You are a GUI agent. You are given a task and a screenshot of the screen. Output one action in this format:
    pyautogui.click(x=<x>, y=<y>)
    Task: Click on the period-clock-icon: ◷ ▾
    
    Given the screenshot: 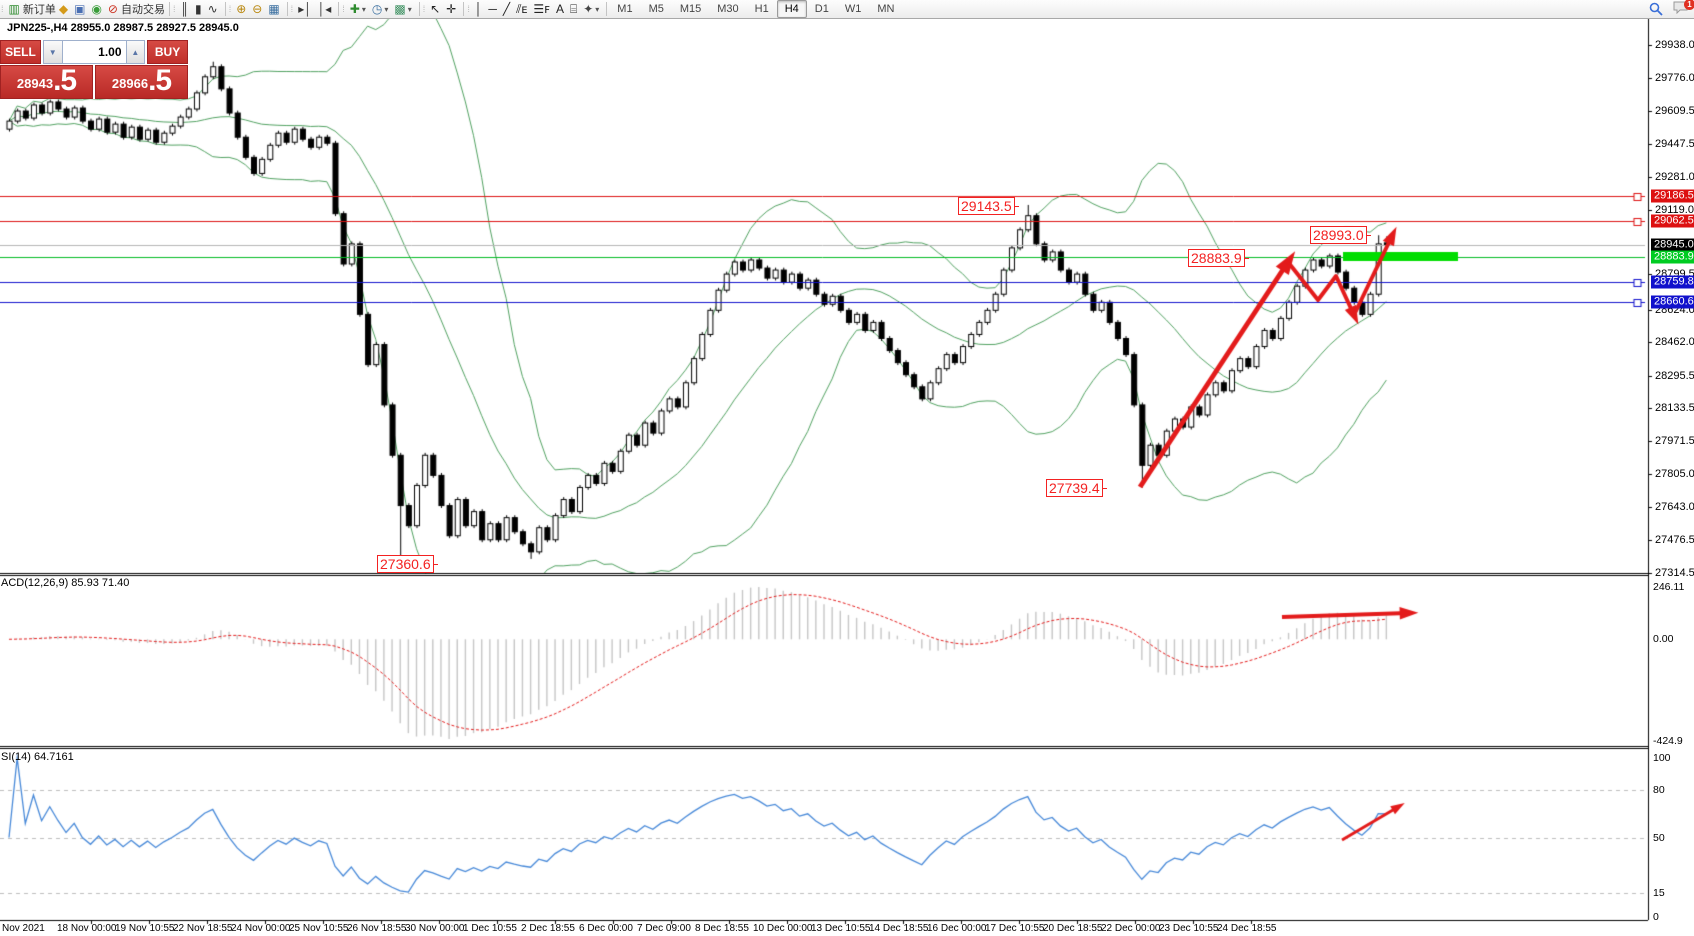 What is the action you would take?
    pyautogui.click(x=380, y=9)
    